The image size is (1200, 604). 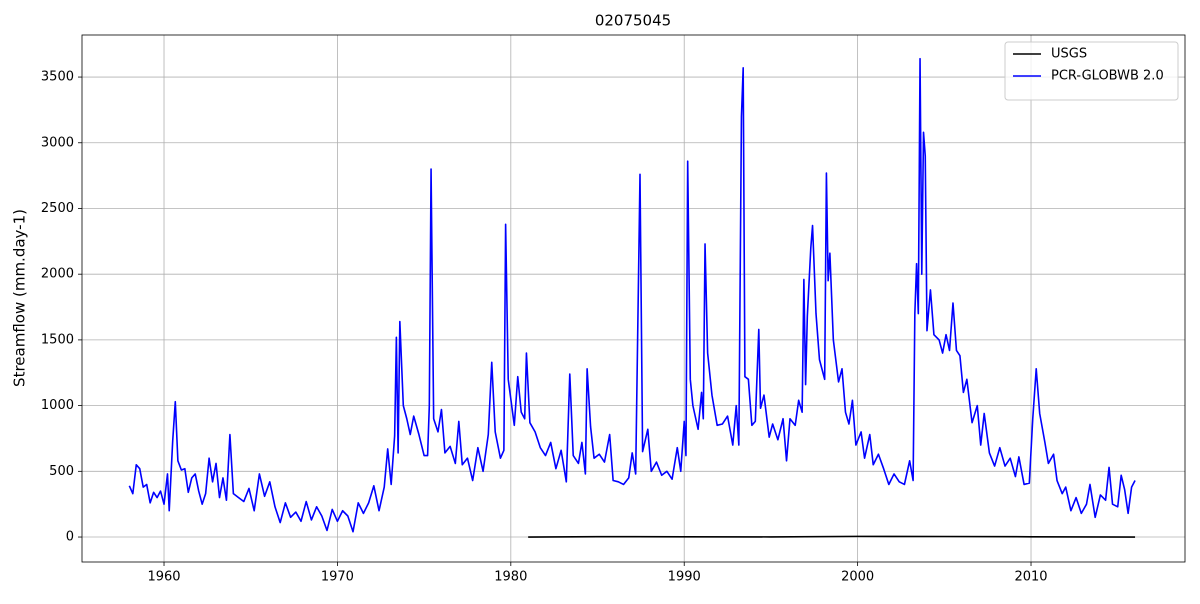 I want to click on x-tick-label: 1990, so click(x=684, y=577).